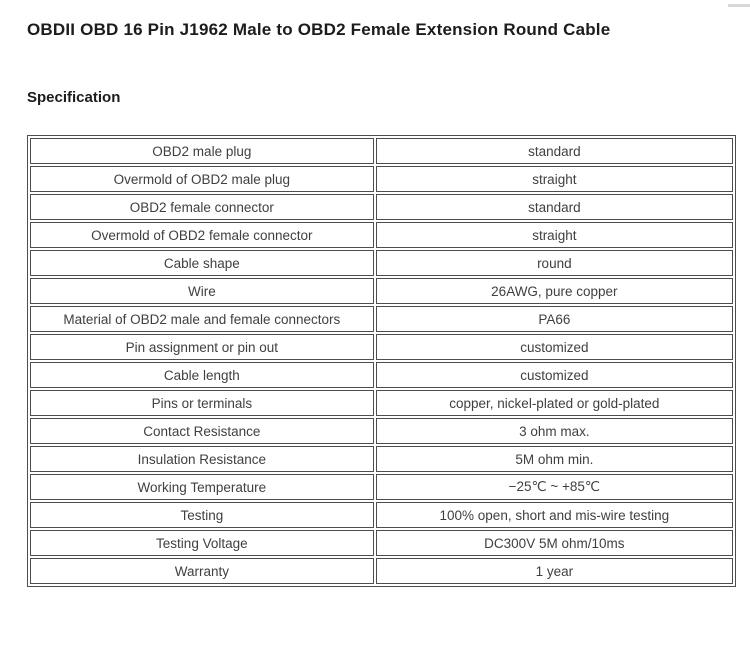 The image size is (750, 653). Describe the element at coordinates (202, 375) in the screenshot. I see `spec-label-cell: Cable length` at that location.